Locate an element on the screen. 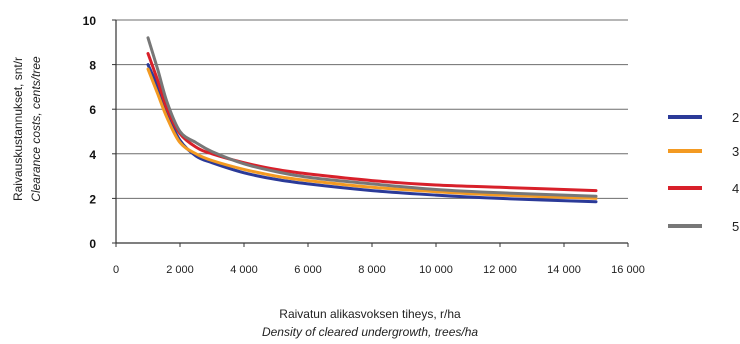 This screenshot has width=740, height=344. x-tick-label: 0 is located at coordinates (116, 270).